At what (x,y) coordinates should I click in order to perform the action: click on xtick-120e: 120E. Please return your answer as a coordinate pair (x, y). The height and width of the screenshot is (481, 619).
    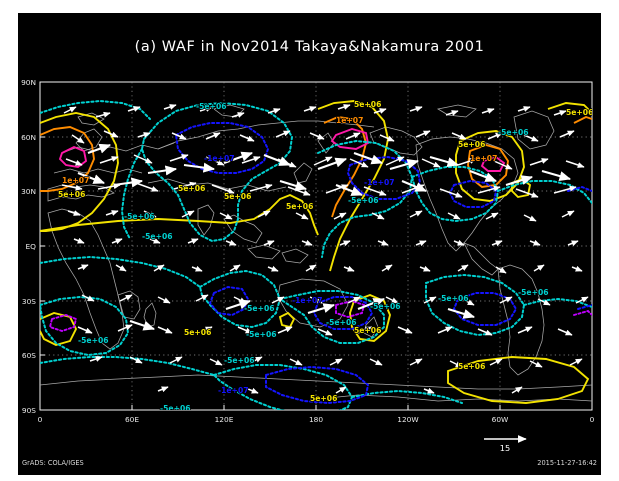
    Looking at the image, I should click on (224, 419).